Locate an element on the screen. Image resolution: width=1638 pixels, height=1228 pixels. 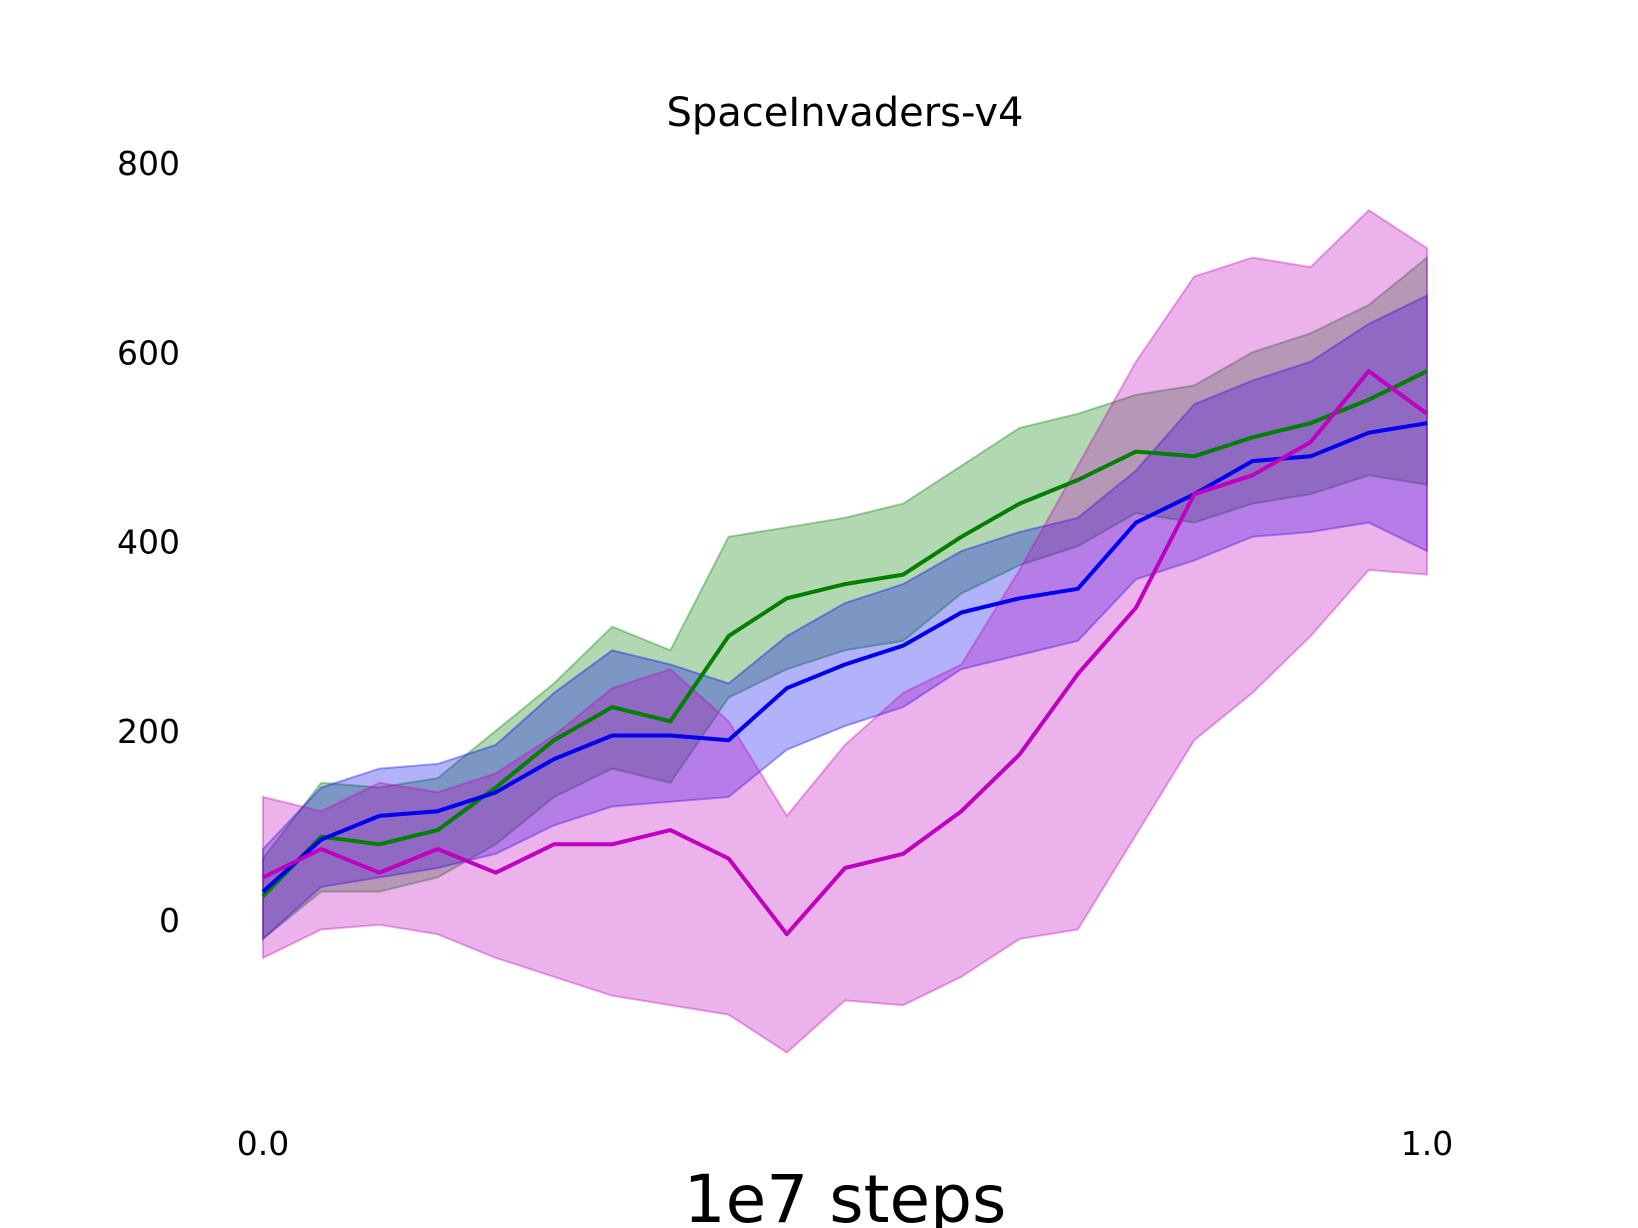
y-tick-label: 0 is located at coordinates (169, 920).